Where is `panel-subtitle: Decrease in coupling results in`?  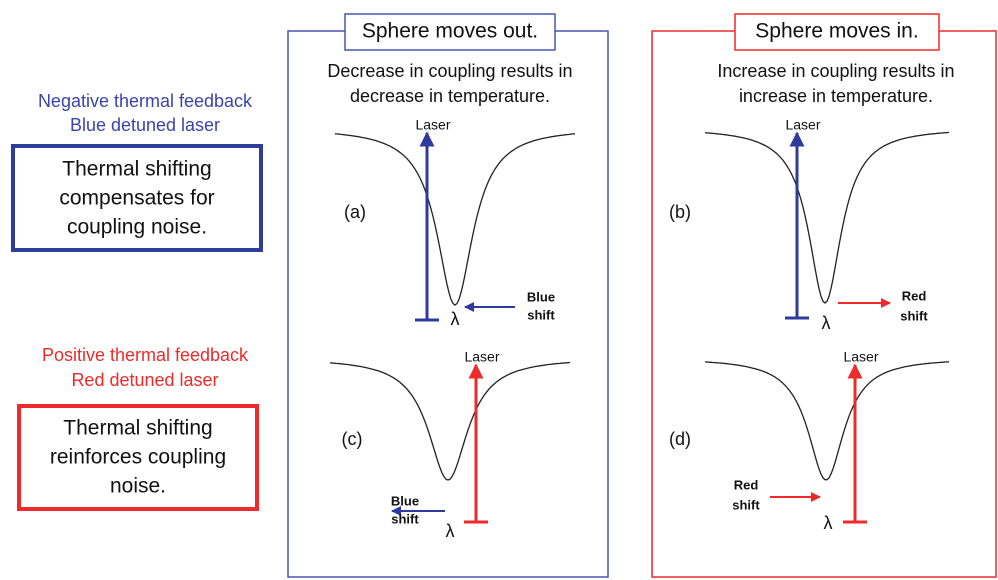 panel-subtitle: Decrease in coupling results in is located at coordinates (449, 71).